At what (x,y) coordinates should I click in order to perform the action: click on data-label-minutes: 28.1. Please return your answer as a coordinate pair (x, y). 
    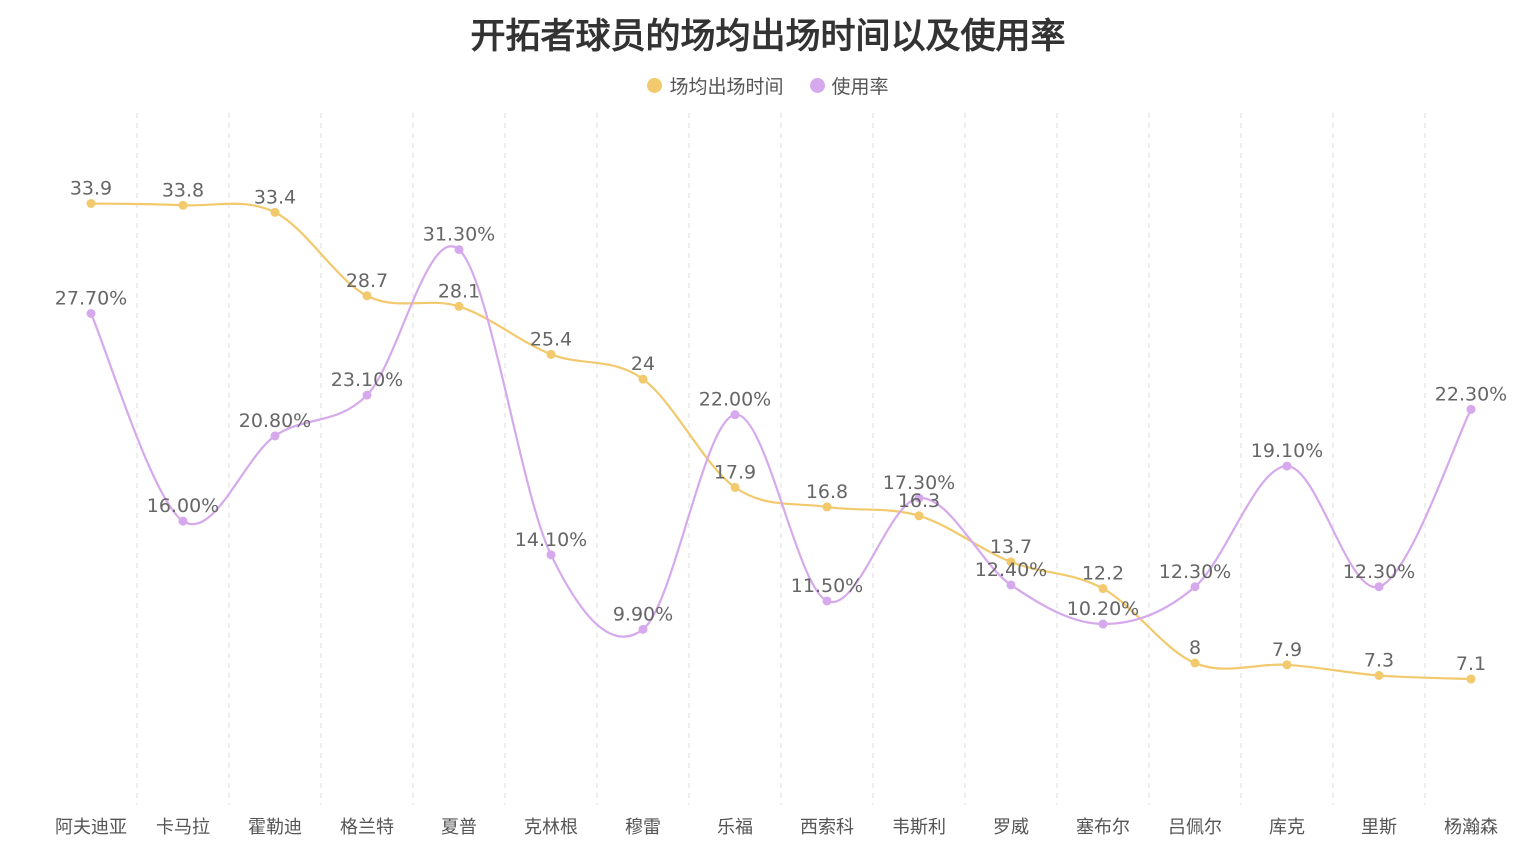
    Looking at the image, I should click on (459, 291).